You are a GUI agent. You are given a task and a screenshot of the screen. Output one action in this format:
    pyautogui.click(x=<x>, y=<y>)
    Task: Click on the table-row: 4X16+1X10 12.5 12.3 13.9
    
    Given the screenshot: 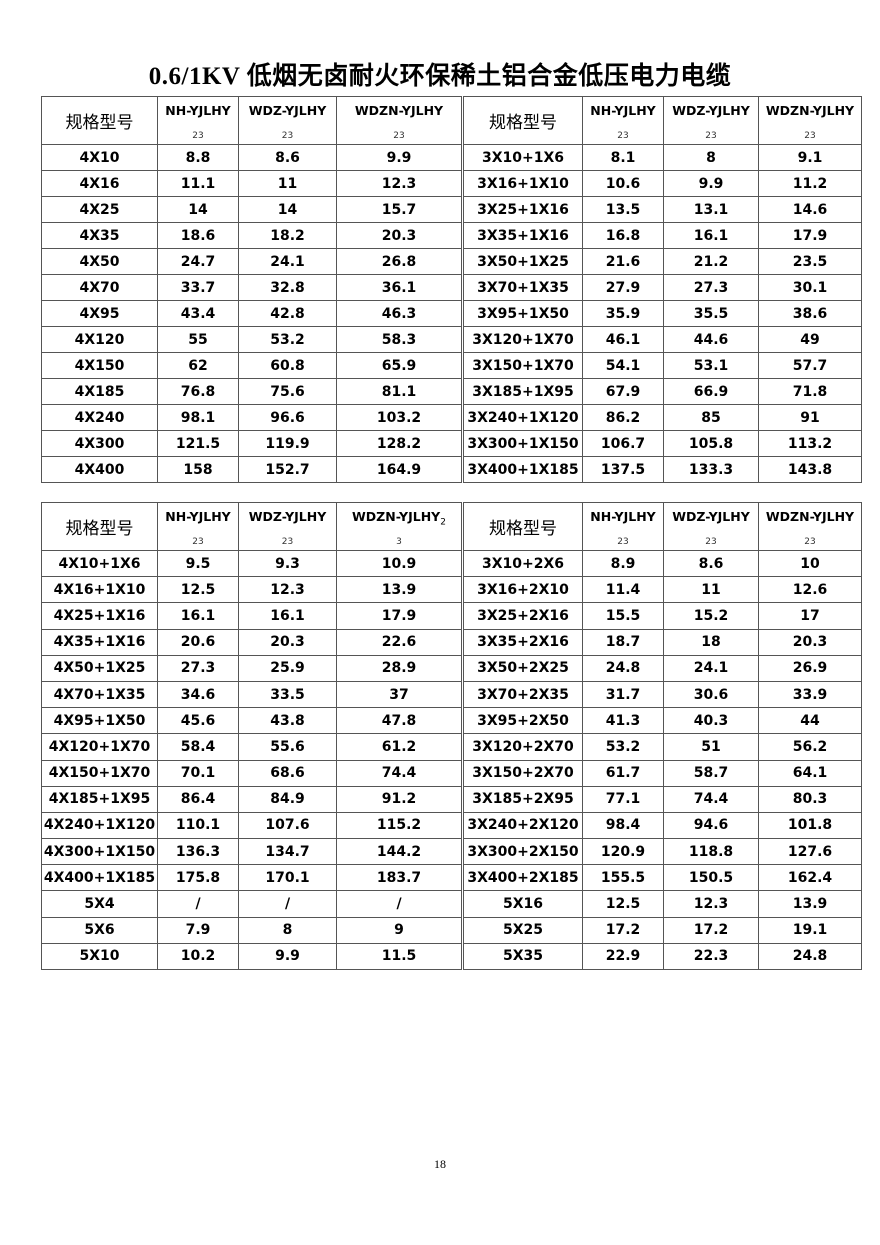 What is the action you would take?
    pyautogui.click(x=251, y=590)
    